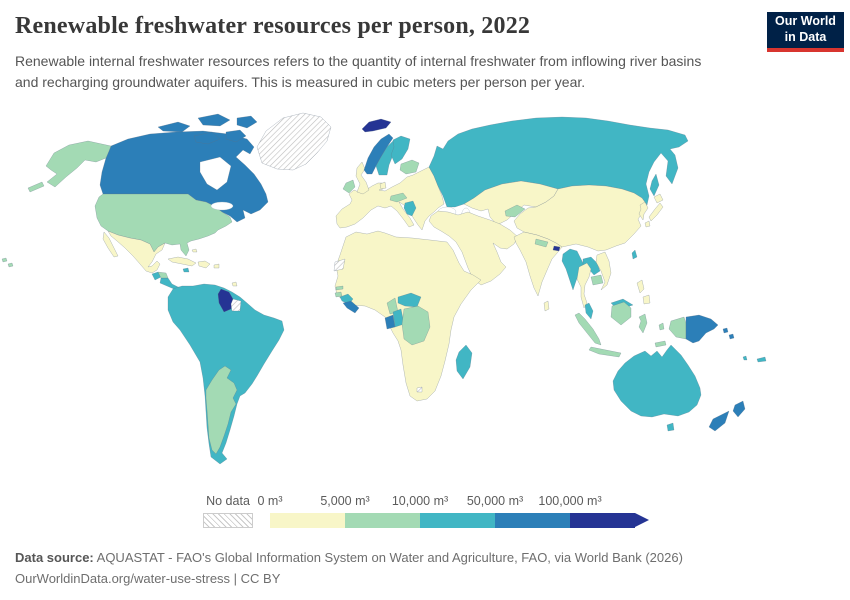 The width and height of the screenshot is (850, 600). I want to click on country-cambodia, so click(597, 280).